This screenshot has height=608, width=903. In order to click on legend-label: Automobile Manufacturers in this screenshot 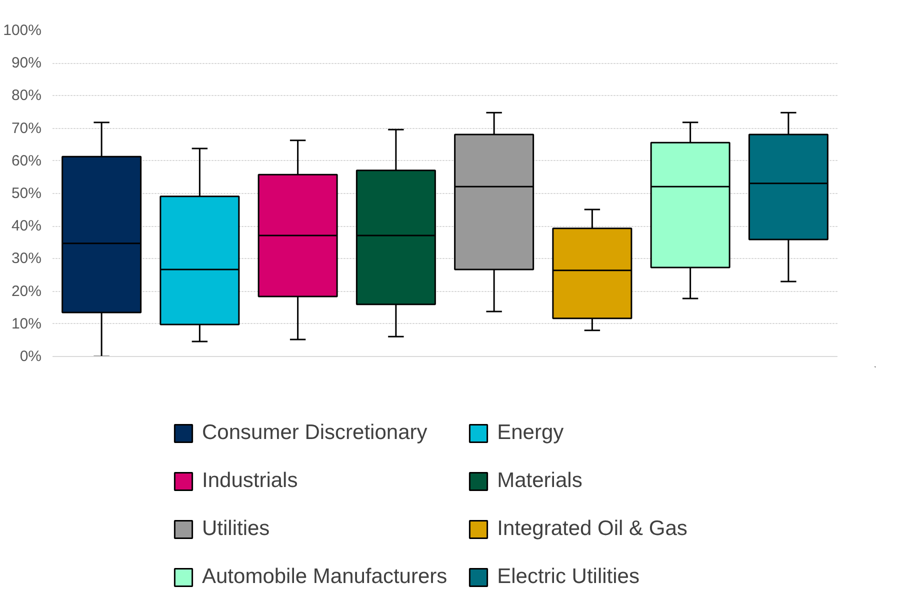, I will do `click(325, 577)`.